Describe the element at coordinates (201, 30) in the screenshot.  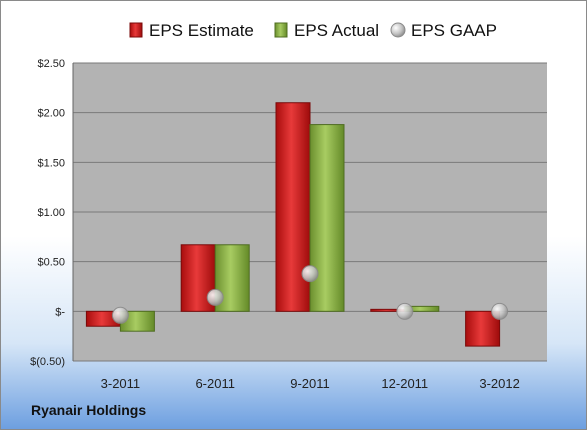
I see `legend-label: EPS Estimate` at that location.